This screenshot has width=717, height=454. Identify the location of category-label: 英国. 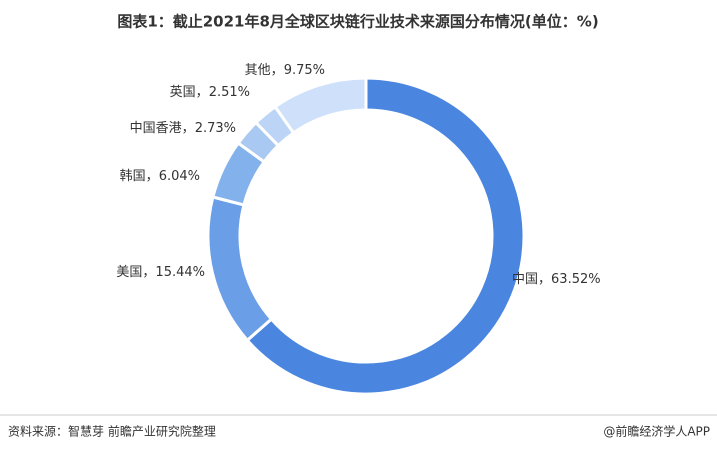
(183, 92).